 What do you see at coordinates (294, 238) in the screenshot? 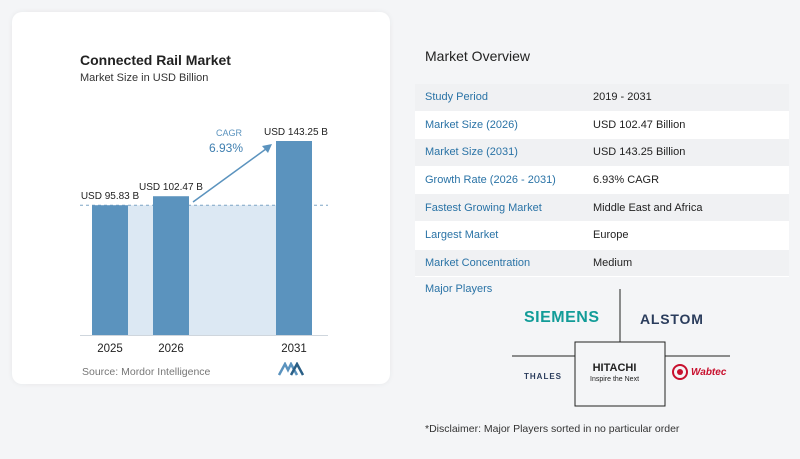
I see `bar-2031` at bounding box center [294, 238].